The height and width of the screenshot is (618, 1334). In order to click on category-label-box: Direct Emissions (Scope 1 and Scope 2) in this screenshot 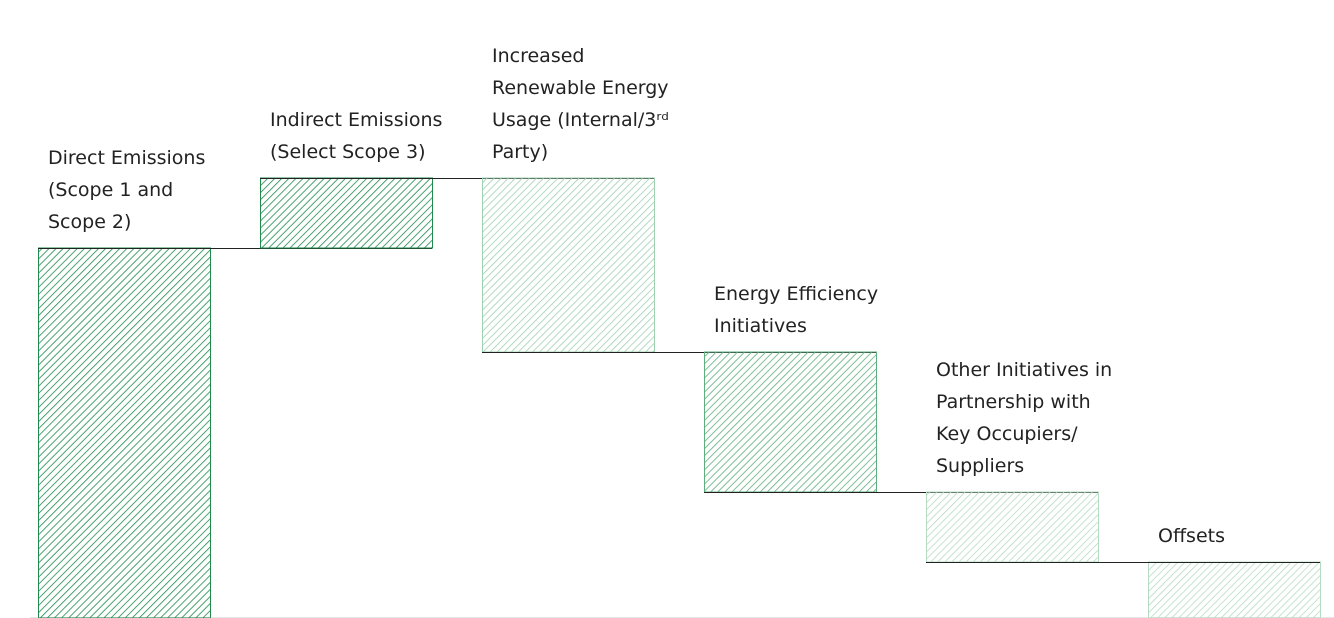, I will do `click(127, 190)`.